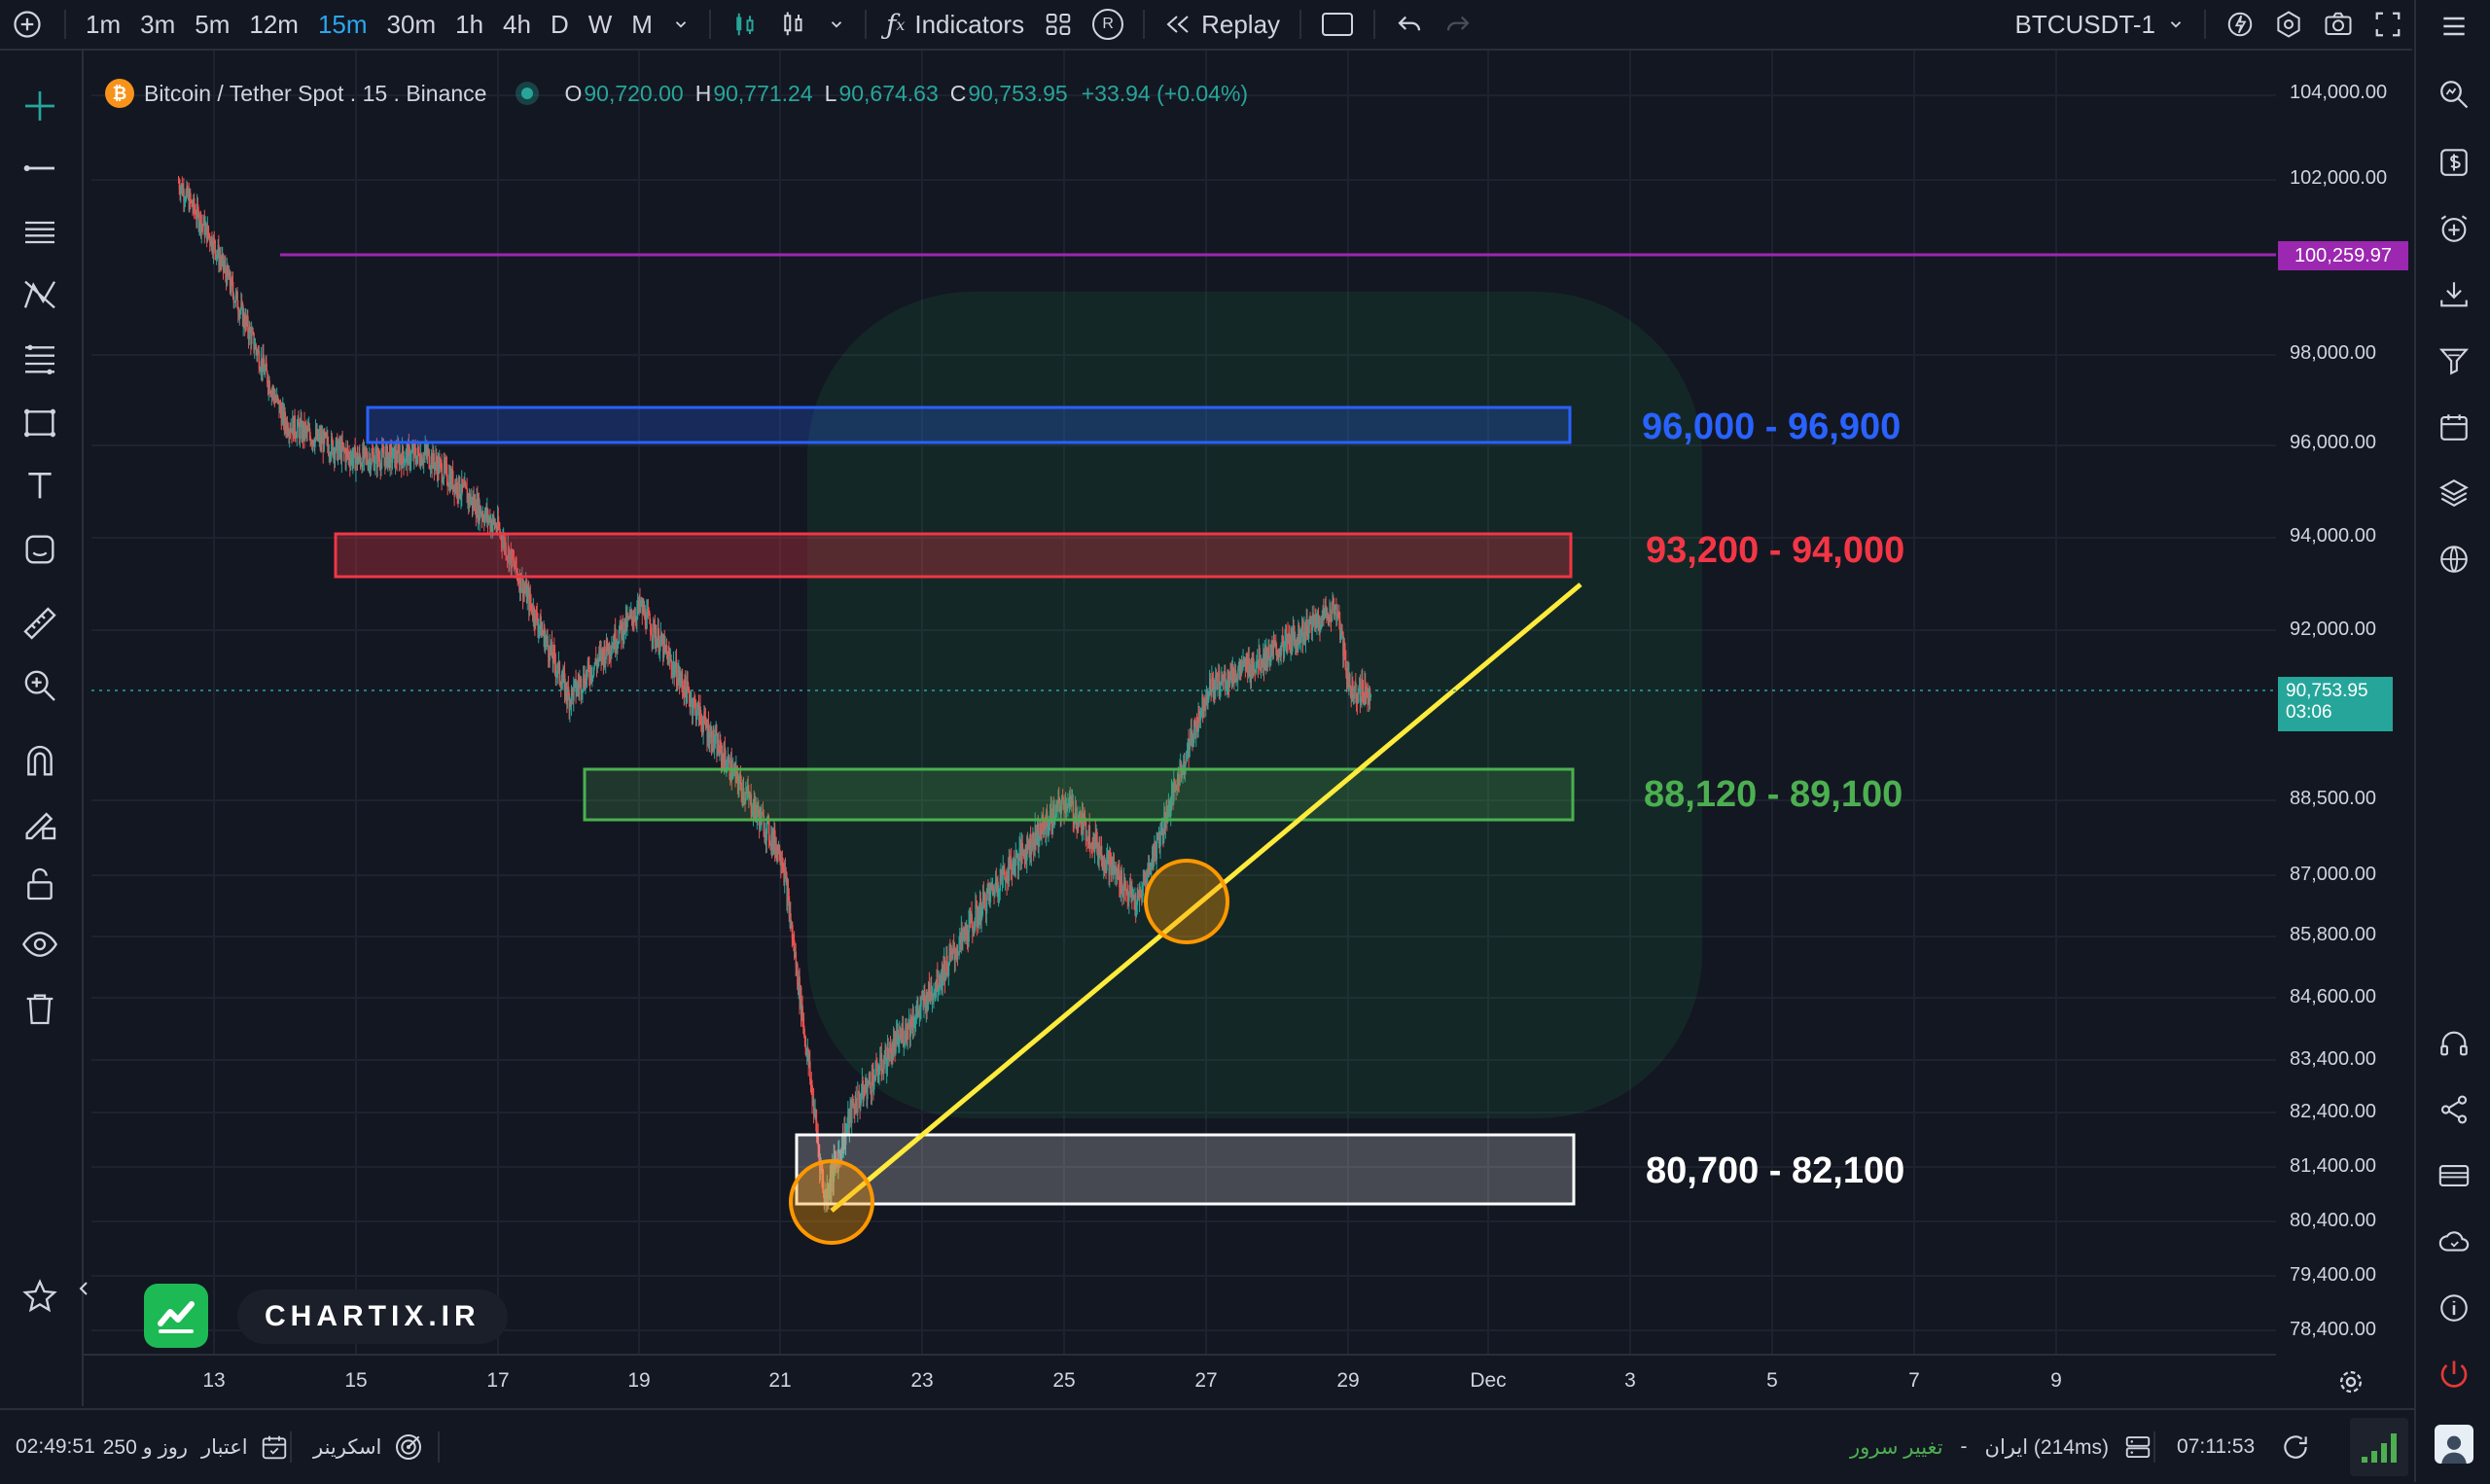 This screenshot has width=2490, height=1484. I want to click on emoji-sticker-tool-icon, so click(40, 550).